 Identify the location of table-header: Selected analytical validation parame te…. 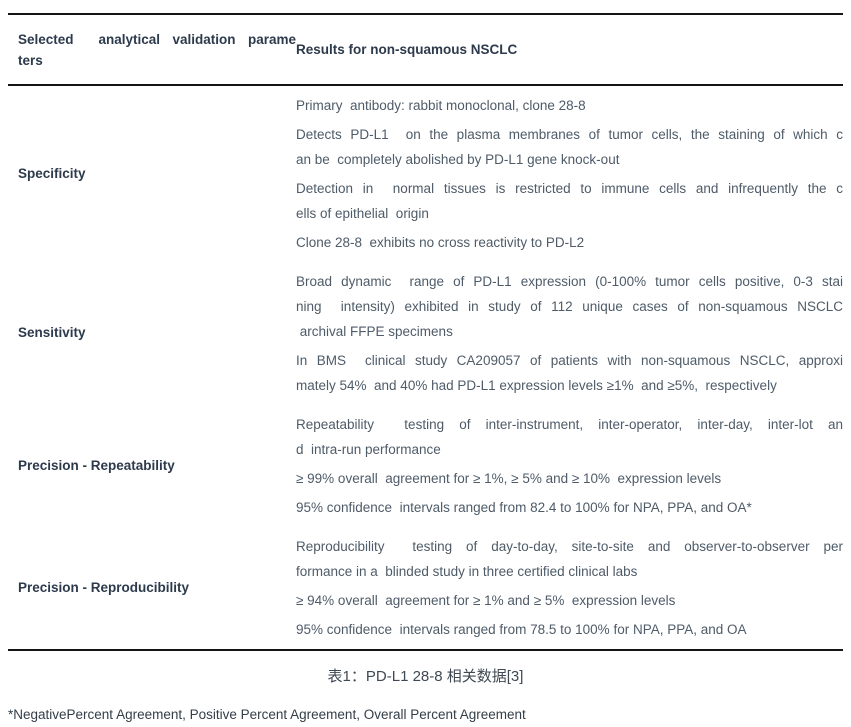
(425, 50).